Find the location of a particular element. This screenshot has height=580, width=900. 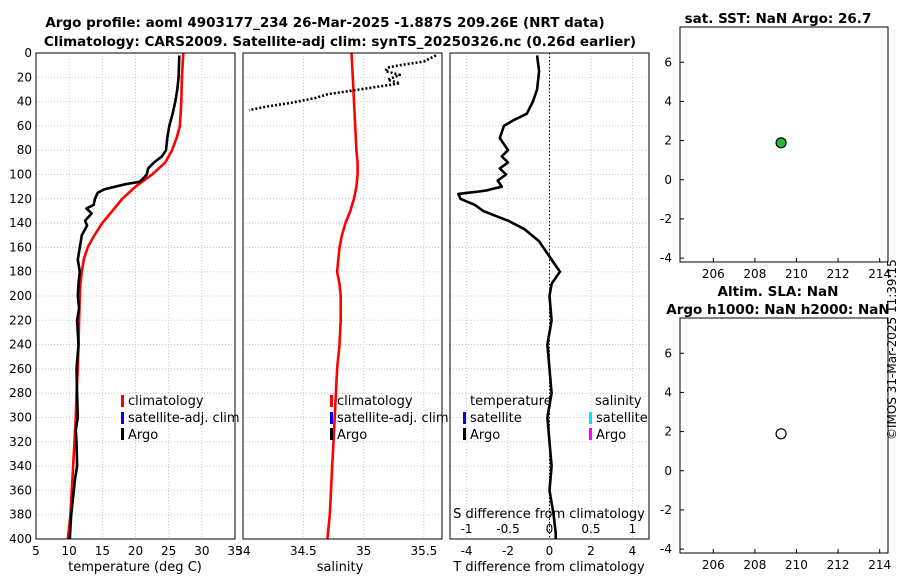

x-tick-label: 20 is located at coordinates (135, 551).